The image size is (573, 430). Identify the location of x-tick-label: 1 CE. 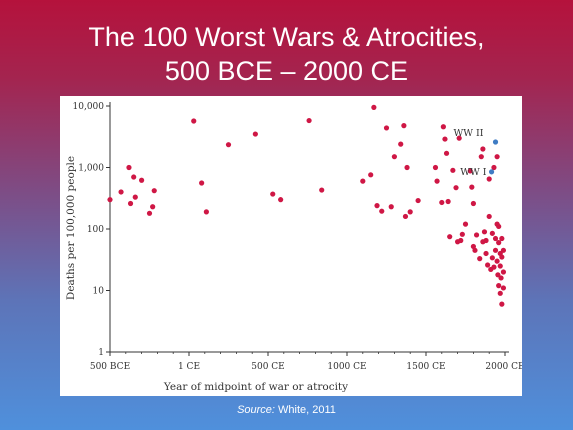
(189, 367).